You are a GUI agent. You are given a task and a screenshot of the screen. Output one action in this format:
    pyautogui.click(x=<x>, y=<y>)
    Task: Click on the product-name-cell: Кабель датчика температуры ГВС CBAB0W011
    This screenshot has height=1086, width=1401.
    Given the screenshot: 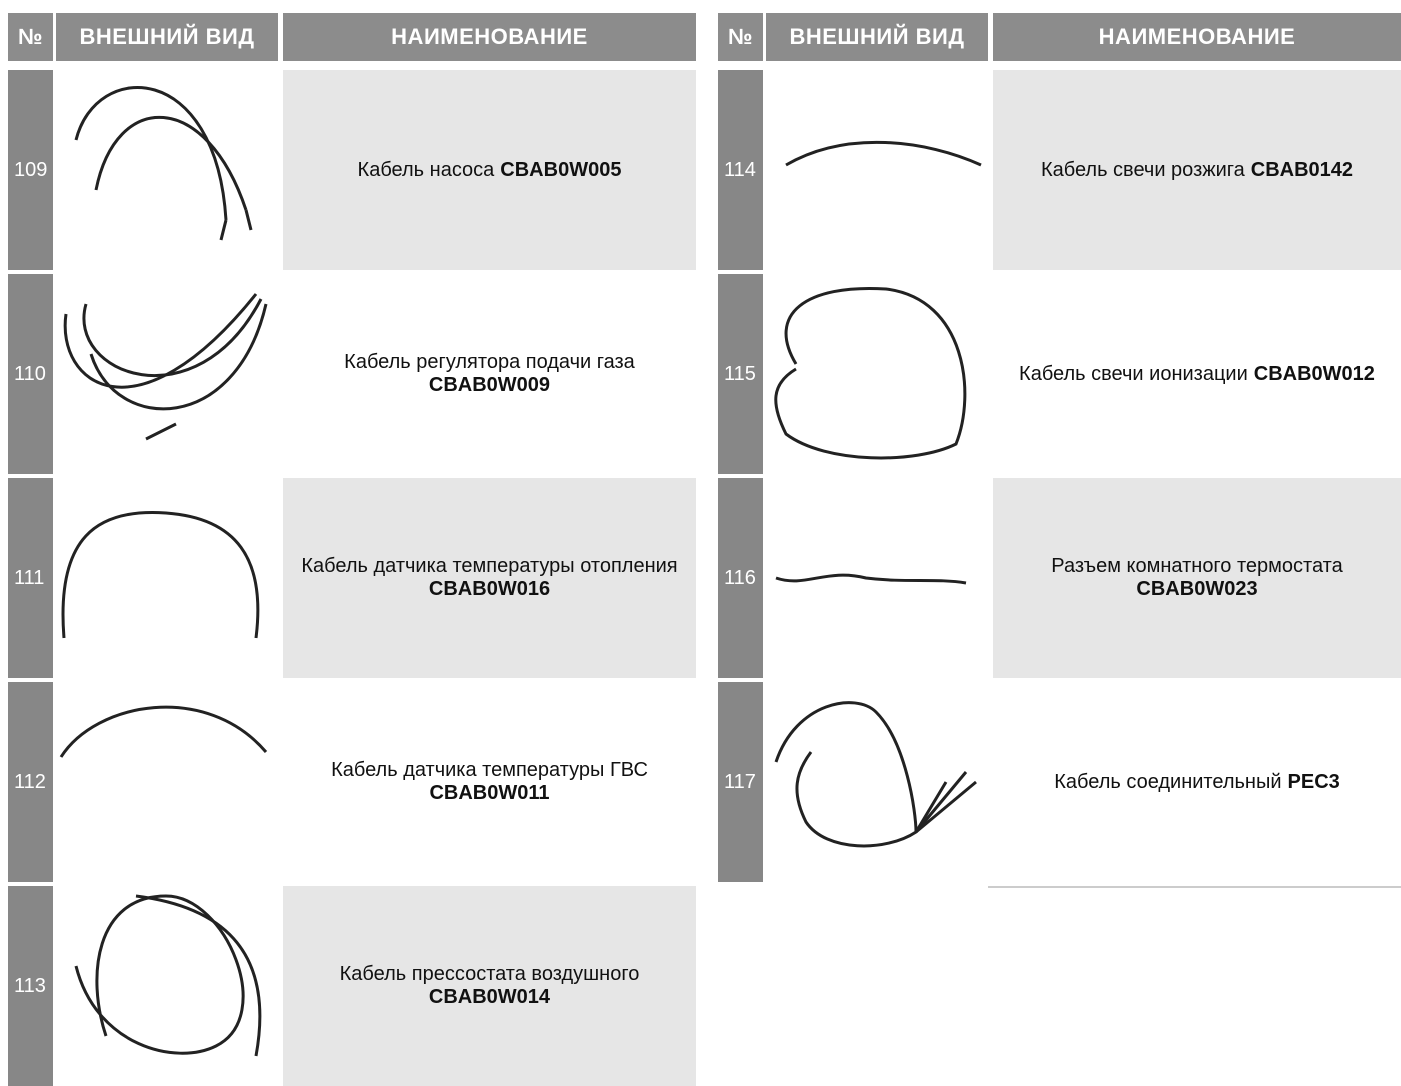 What is the action you would take?
    pyautogui.click(x=489, y=782)
    